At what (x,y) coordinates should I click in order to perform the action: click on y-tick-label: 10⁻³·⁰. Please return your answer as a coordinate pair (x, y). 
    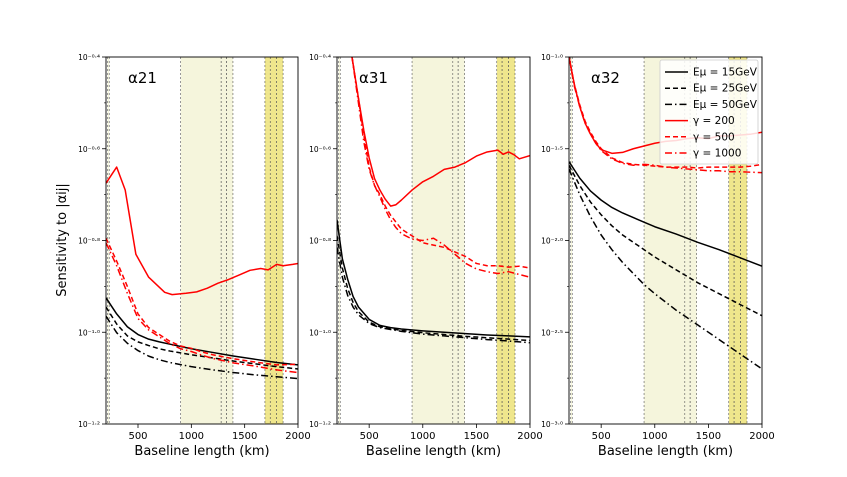
    Looking at the image, I should click on (552, 424).